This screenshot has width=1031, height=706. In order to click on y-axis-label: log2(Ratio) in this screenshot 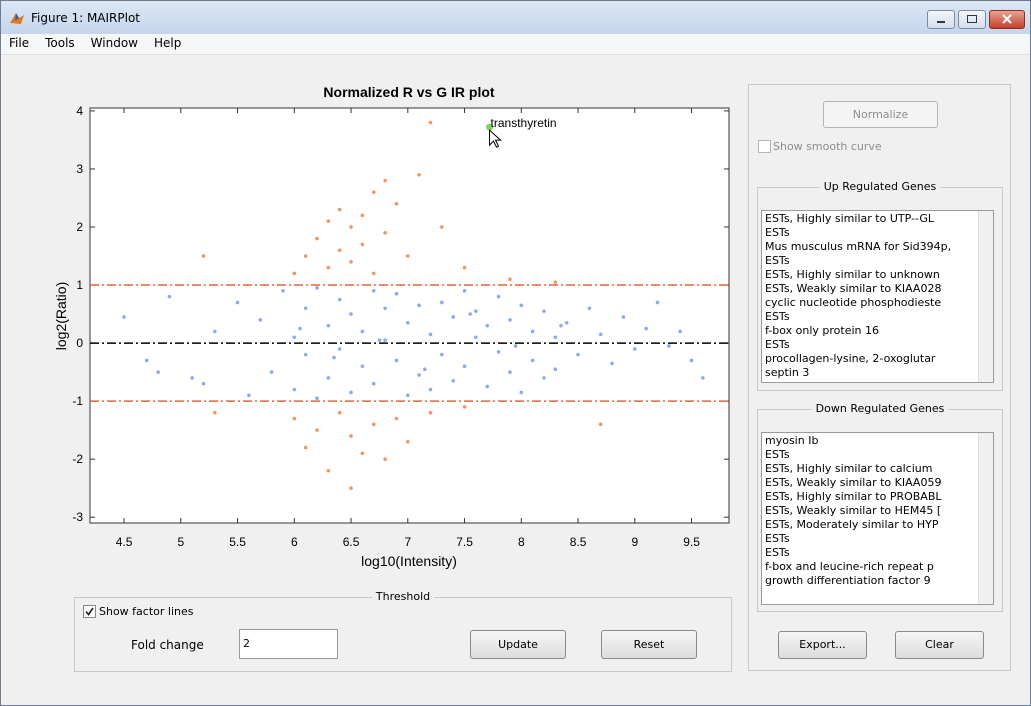, I will do `click(61, 316)`.